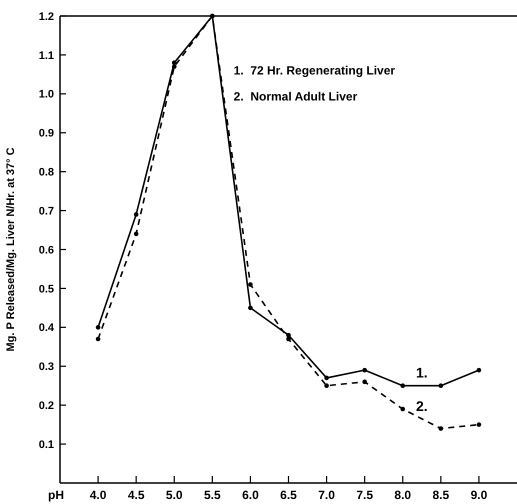 This screenshot has width=517, height=504. I want to click on x-tick-label: 4.5, so click(136, 495).